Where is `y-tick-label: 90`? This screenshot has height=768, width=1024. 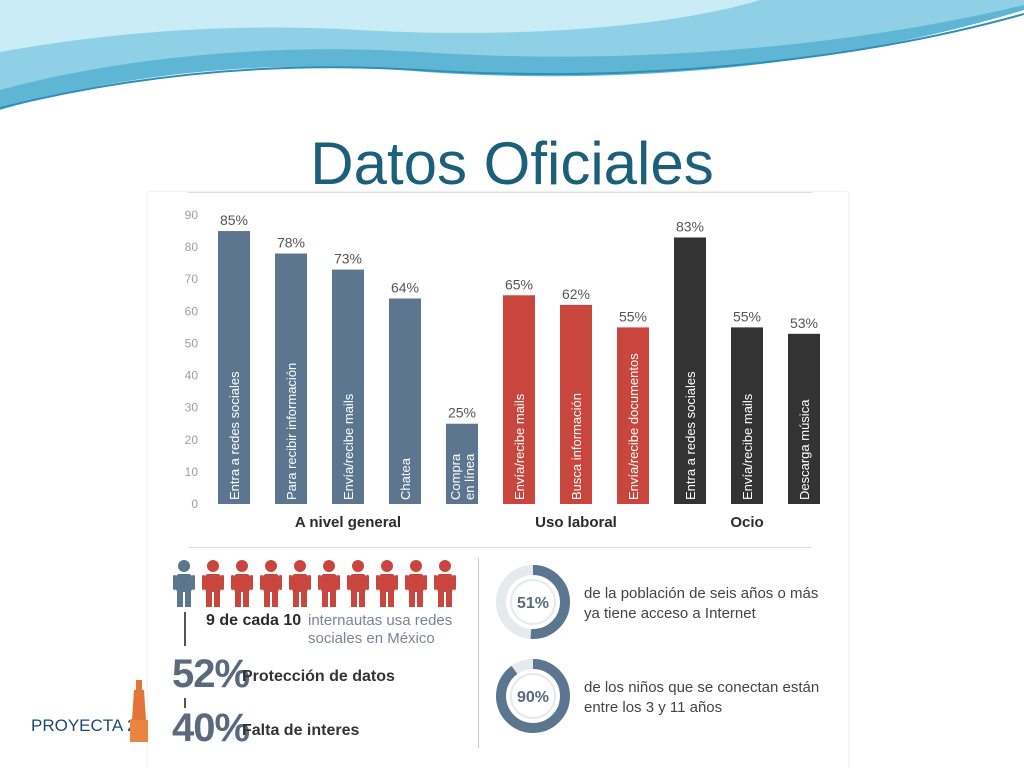
y-tick-label: 90 is located at coordinates (192, 215).